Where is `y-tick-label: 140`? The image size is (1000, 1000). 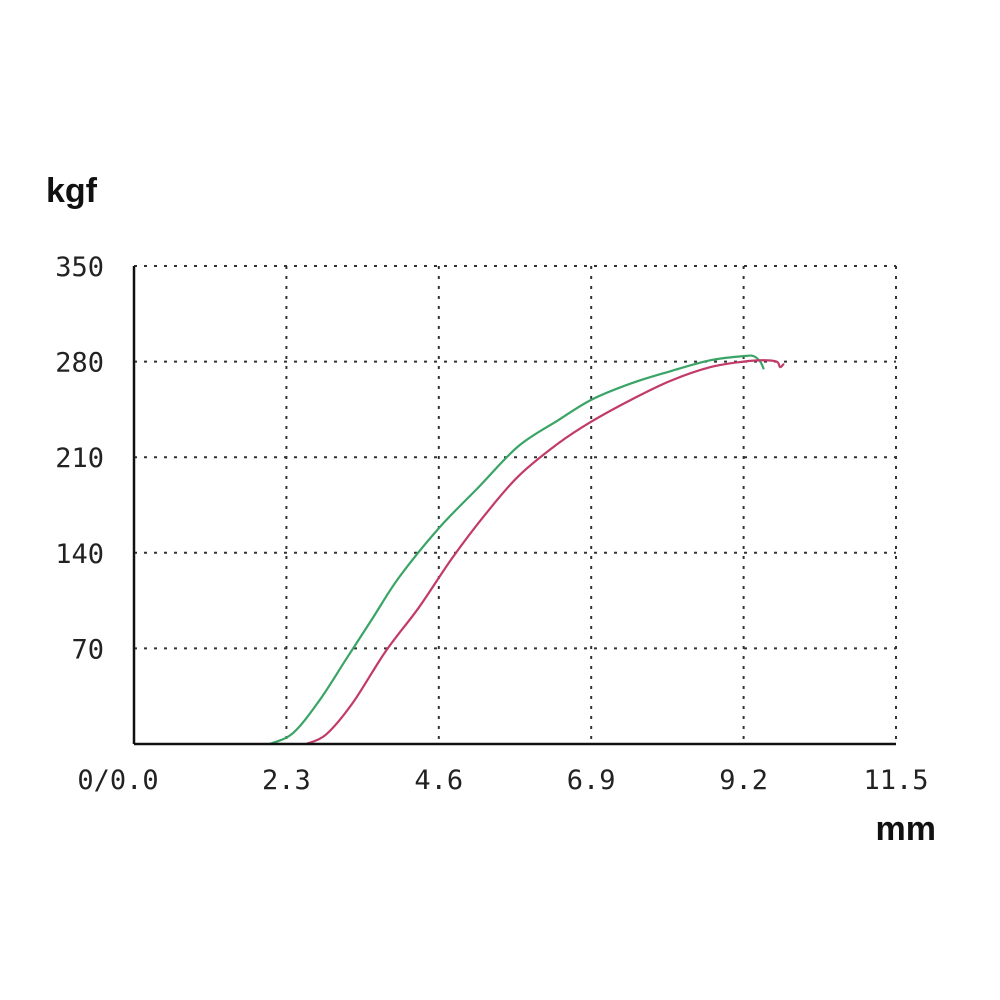 y-tick-label: 140 is located at coordinates (79, 554).